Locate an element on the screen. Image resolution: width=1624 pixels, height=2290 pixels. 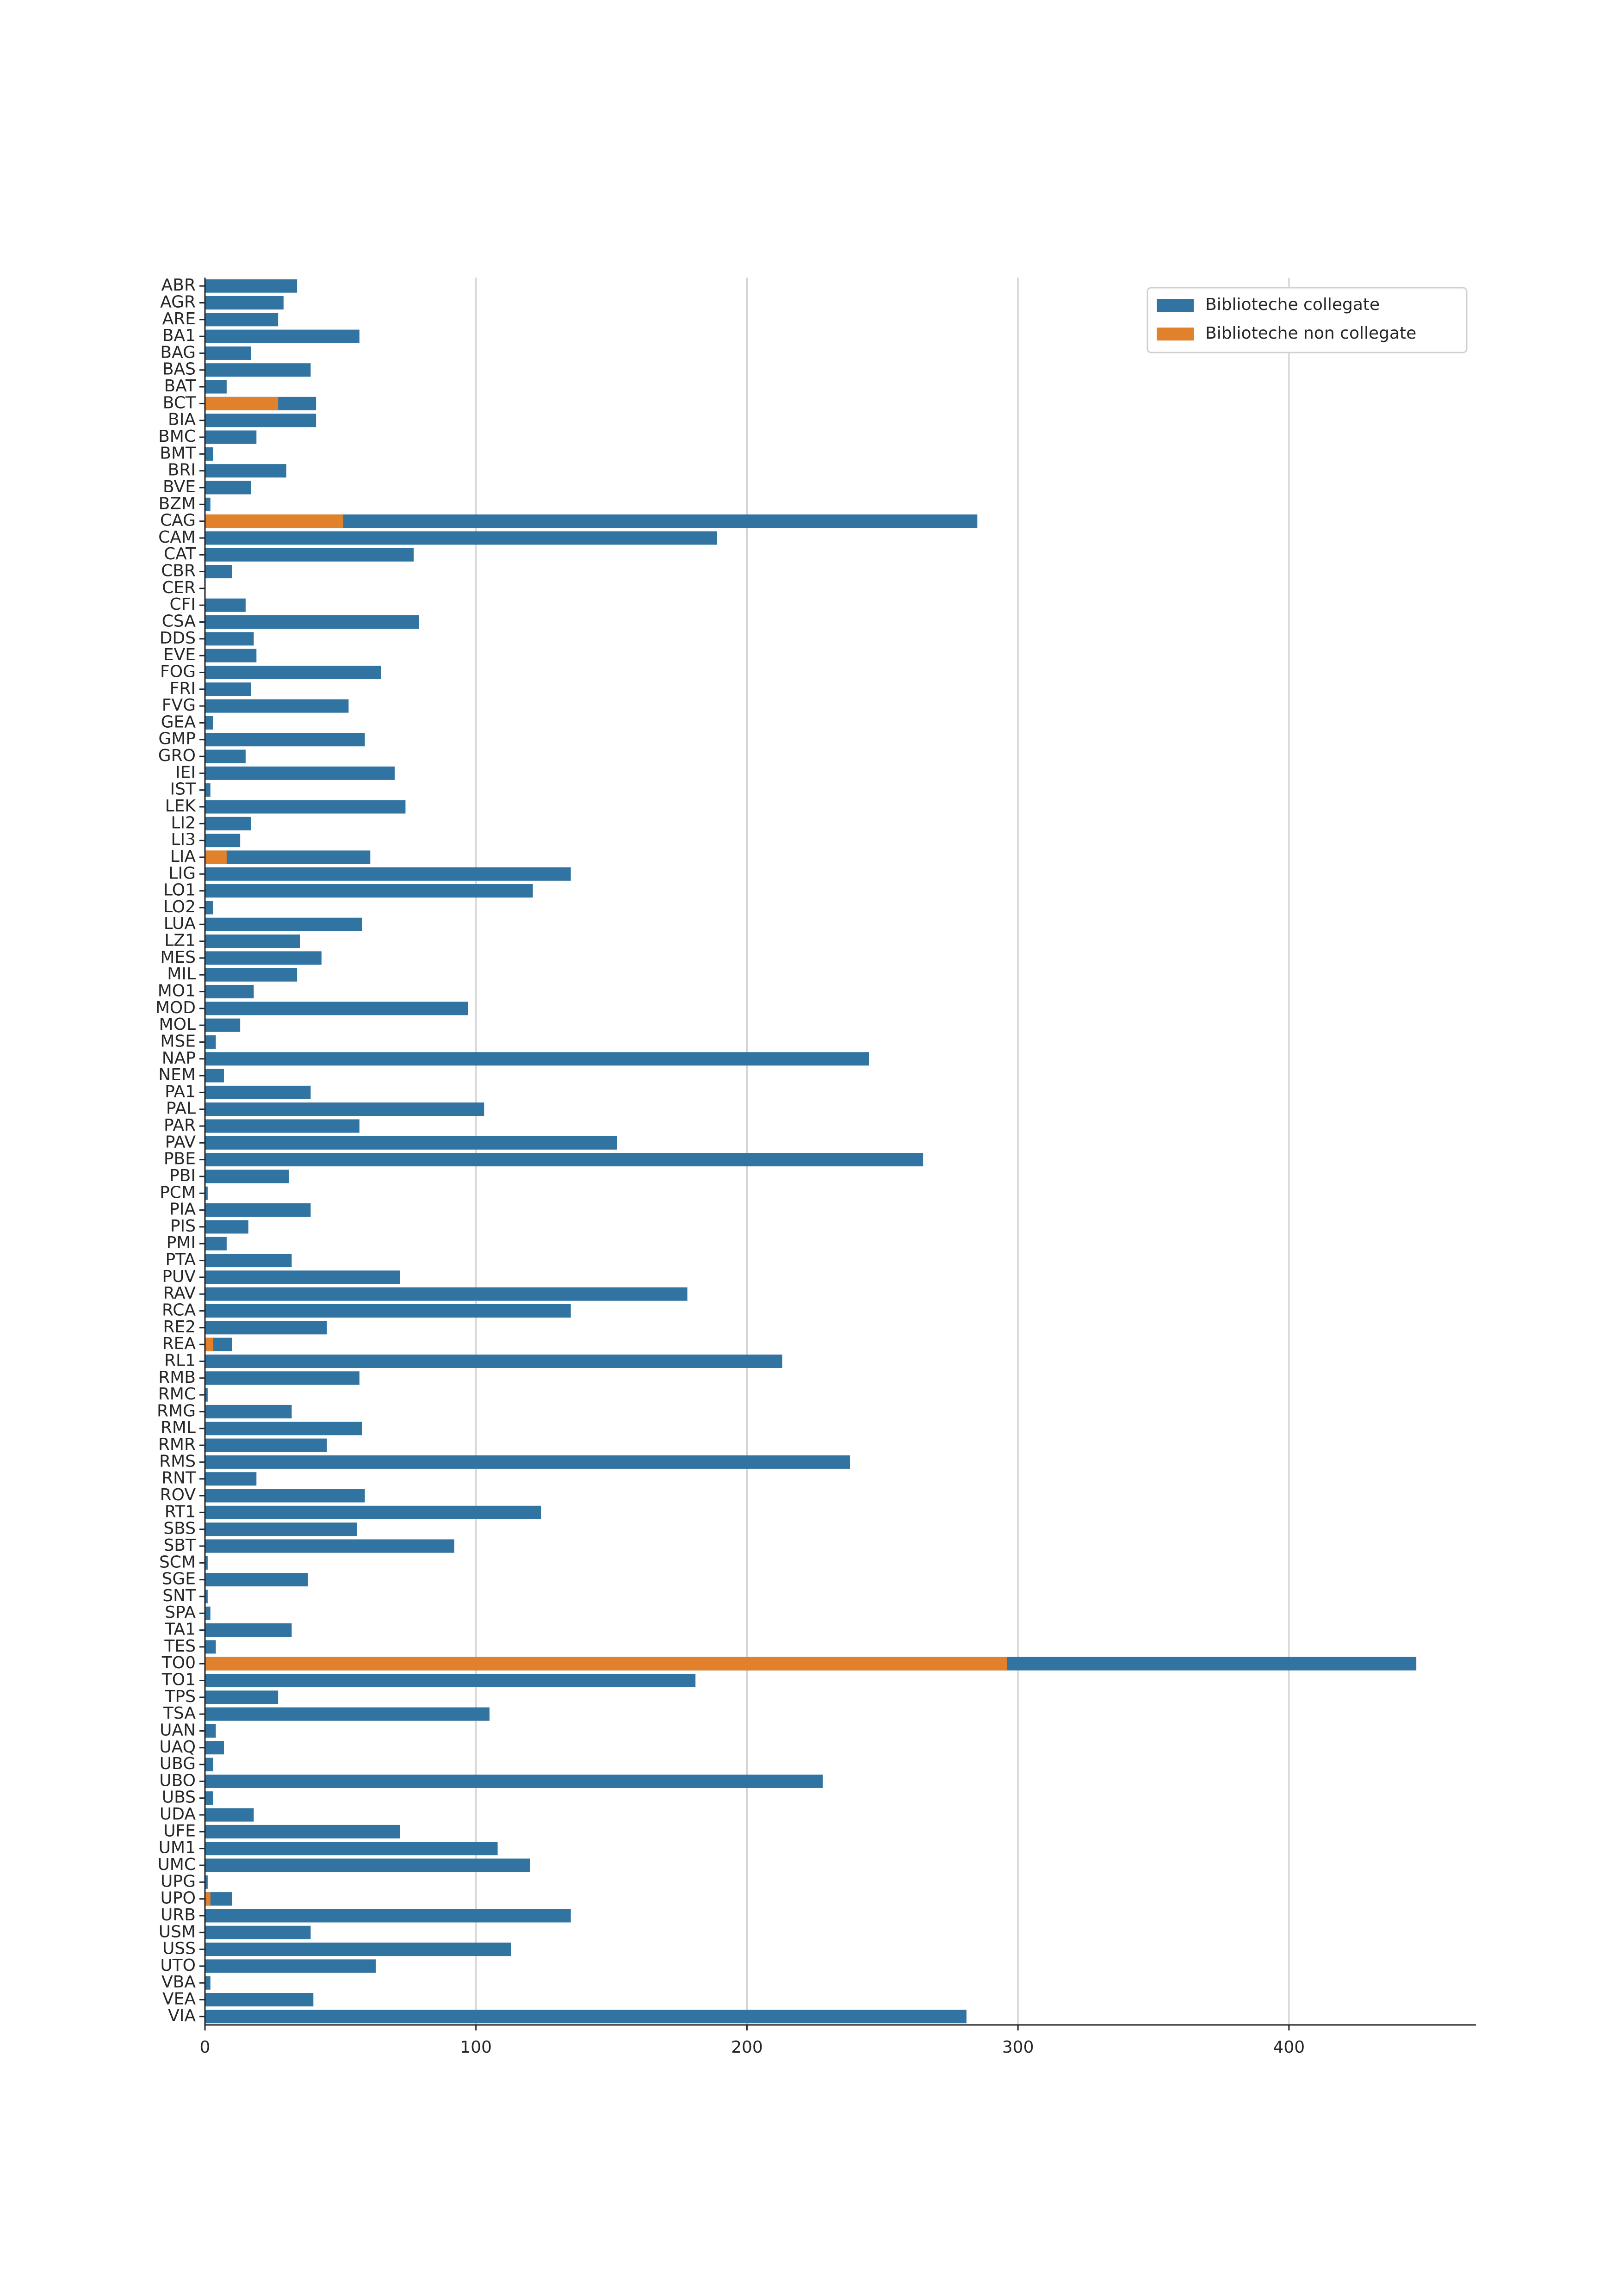
y-tick-label: SCM is located at coordinates (177, 1562).